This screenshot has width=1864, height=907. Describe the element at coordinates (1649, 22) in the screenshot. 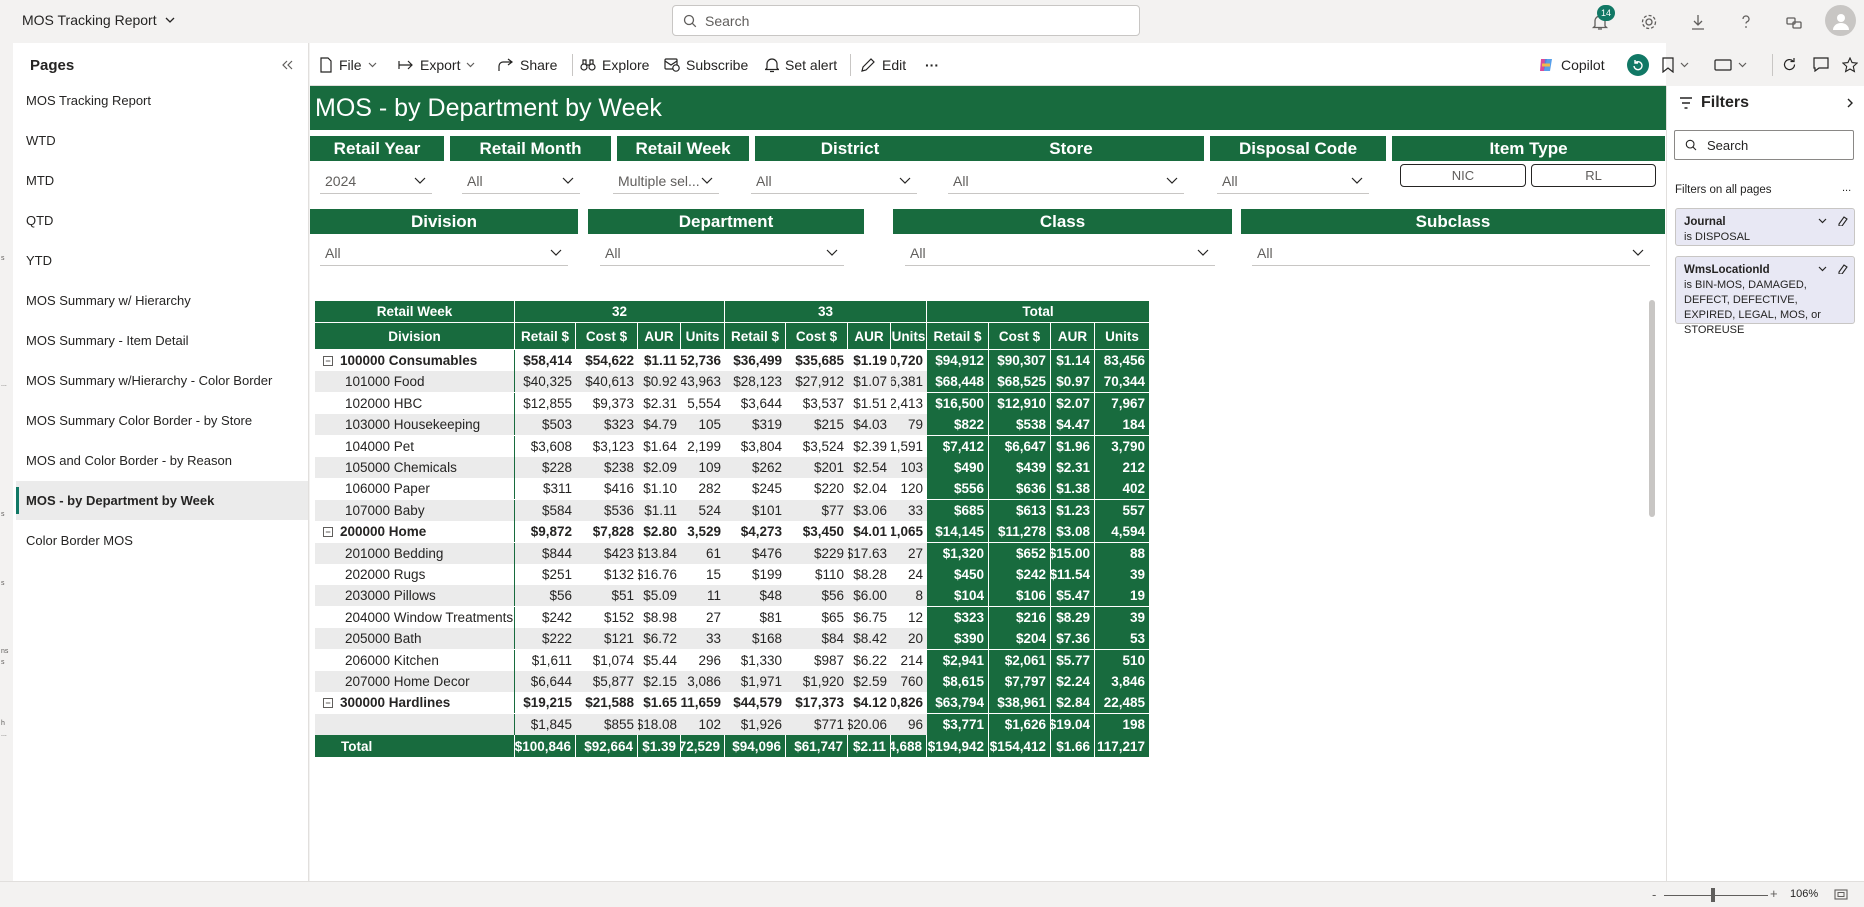

I see `gear-icon` at that location.